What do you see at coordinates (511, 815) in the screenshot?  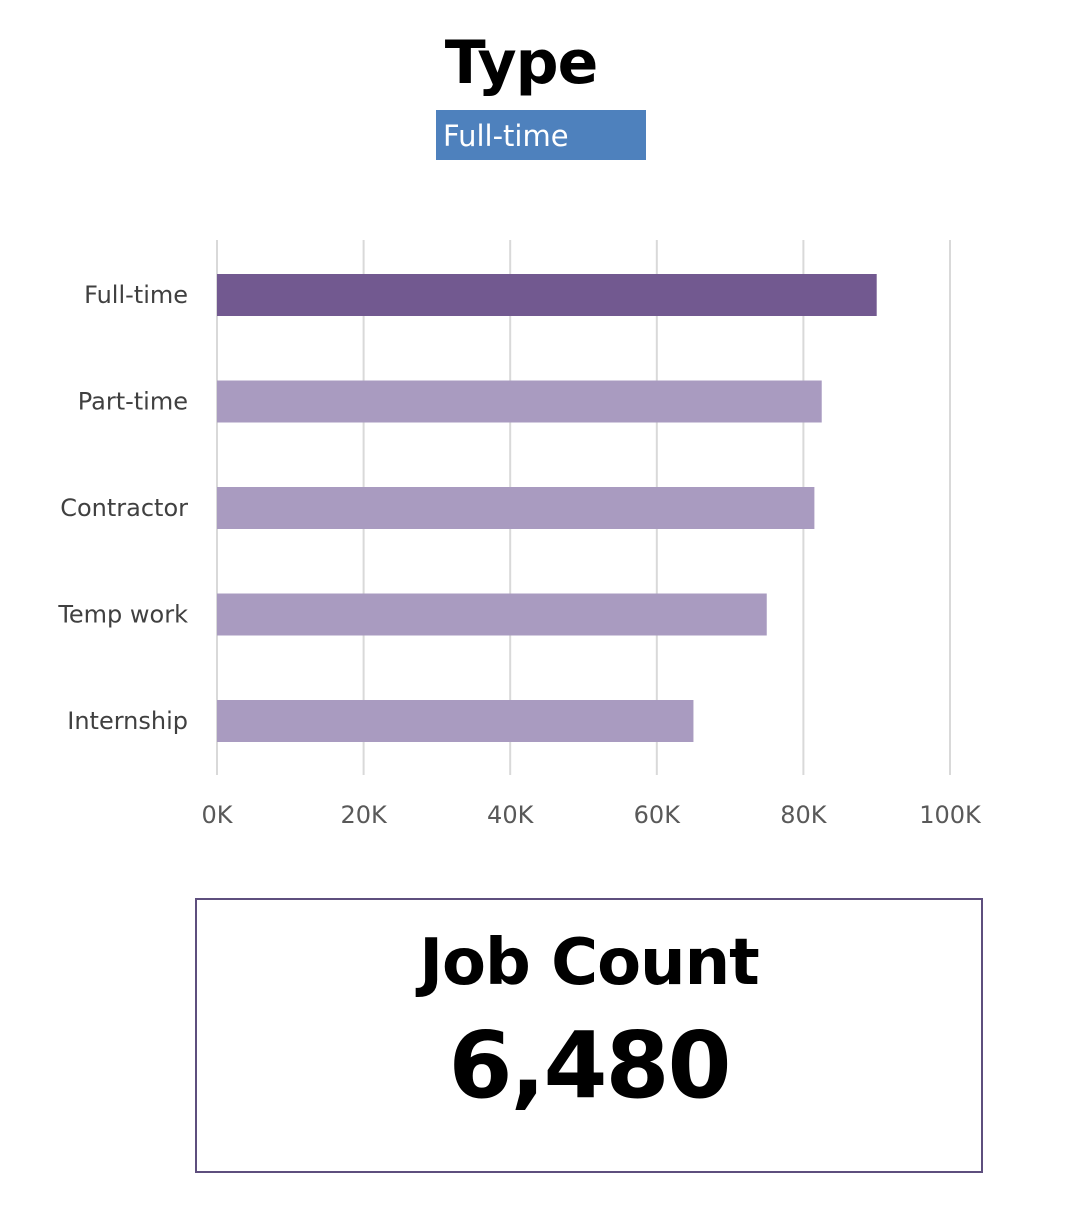 I see `x-tick-label: 40K` at bounding box center [511, 815].